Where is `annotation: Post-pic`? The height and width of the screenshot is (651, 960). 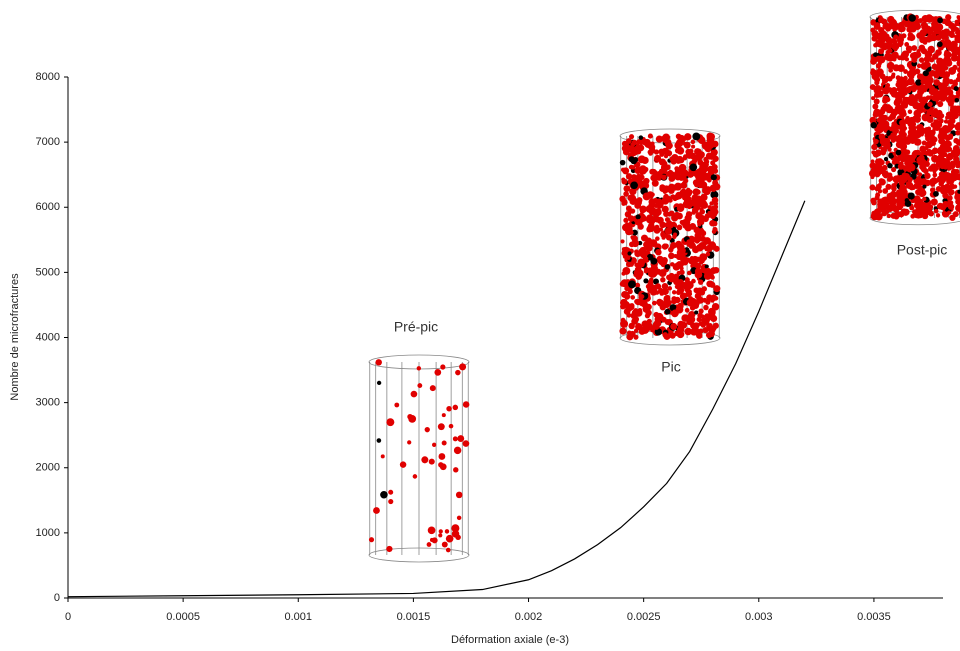
annotation: Post-pic is located at coordinates (922, 250).